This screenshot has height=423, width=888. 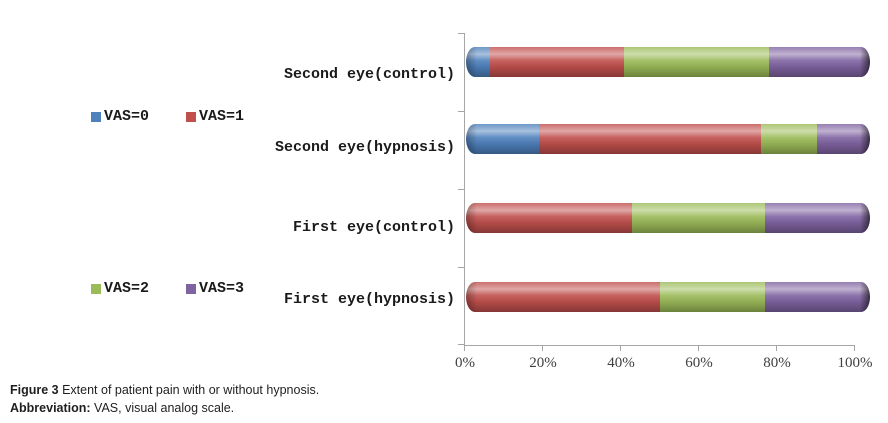 I want to click on x-tick-label-20: 20%, so click(x=543, y=363).